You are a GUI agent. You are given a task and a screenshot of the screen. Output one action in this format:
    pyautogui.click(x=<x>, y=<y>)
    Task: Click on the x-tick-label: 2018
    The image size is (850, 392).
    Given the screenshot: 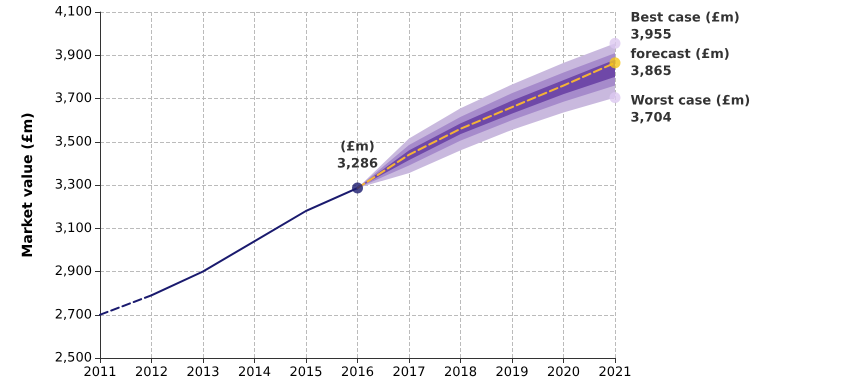 What is the action you would take?
    pyautogui.click(x=461, y=372)
    